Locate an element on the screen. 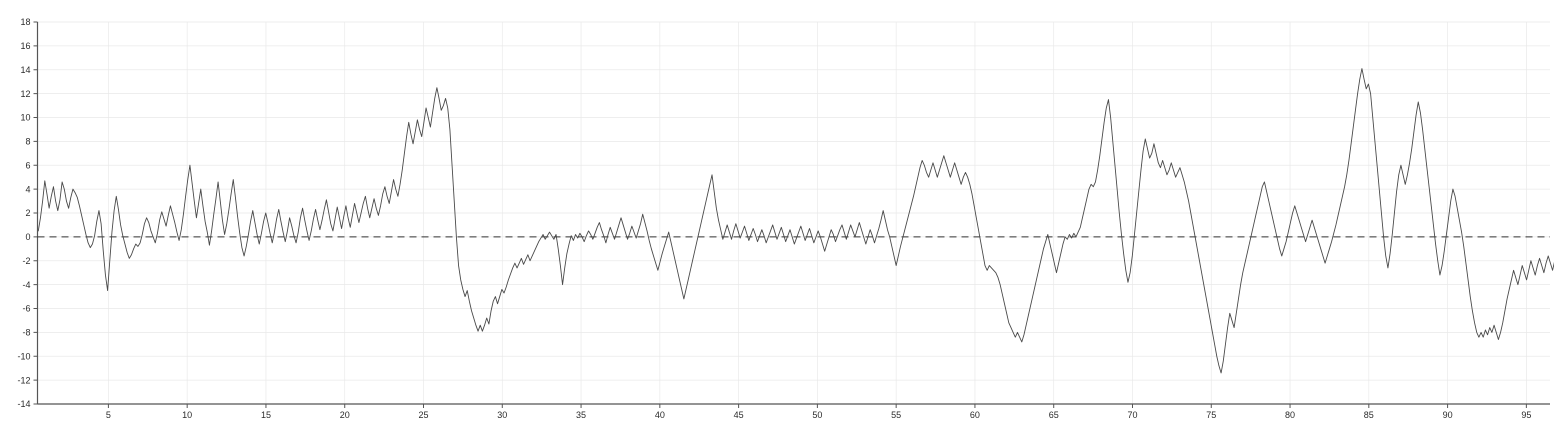  x-tick-label: 75 is located at coordinates (1211, 415).